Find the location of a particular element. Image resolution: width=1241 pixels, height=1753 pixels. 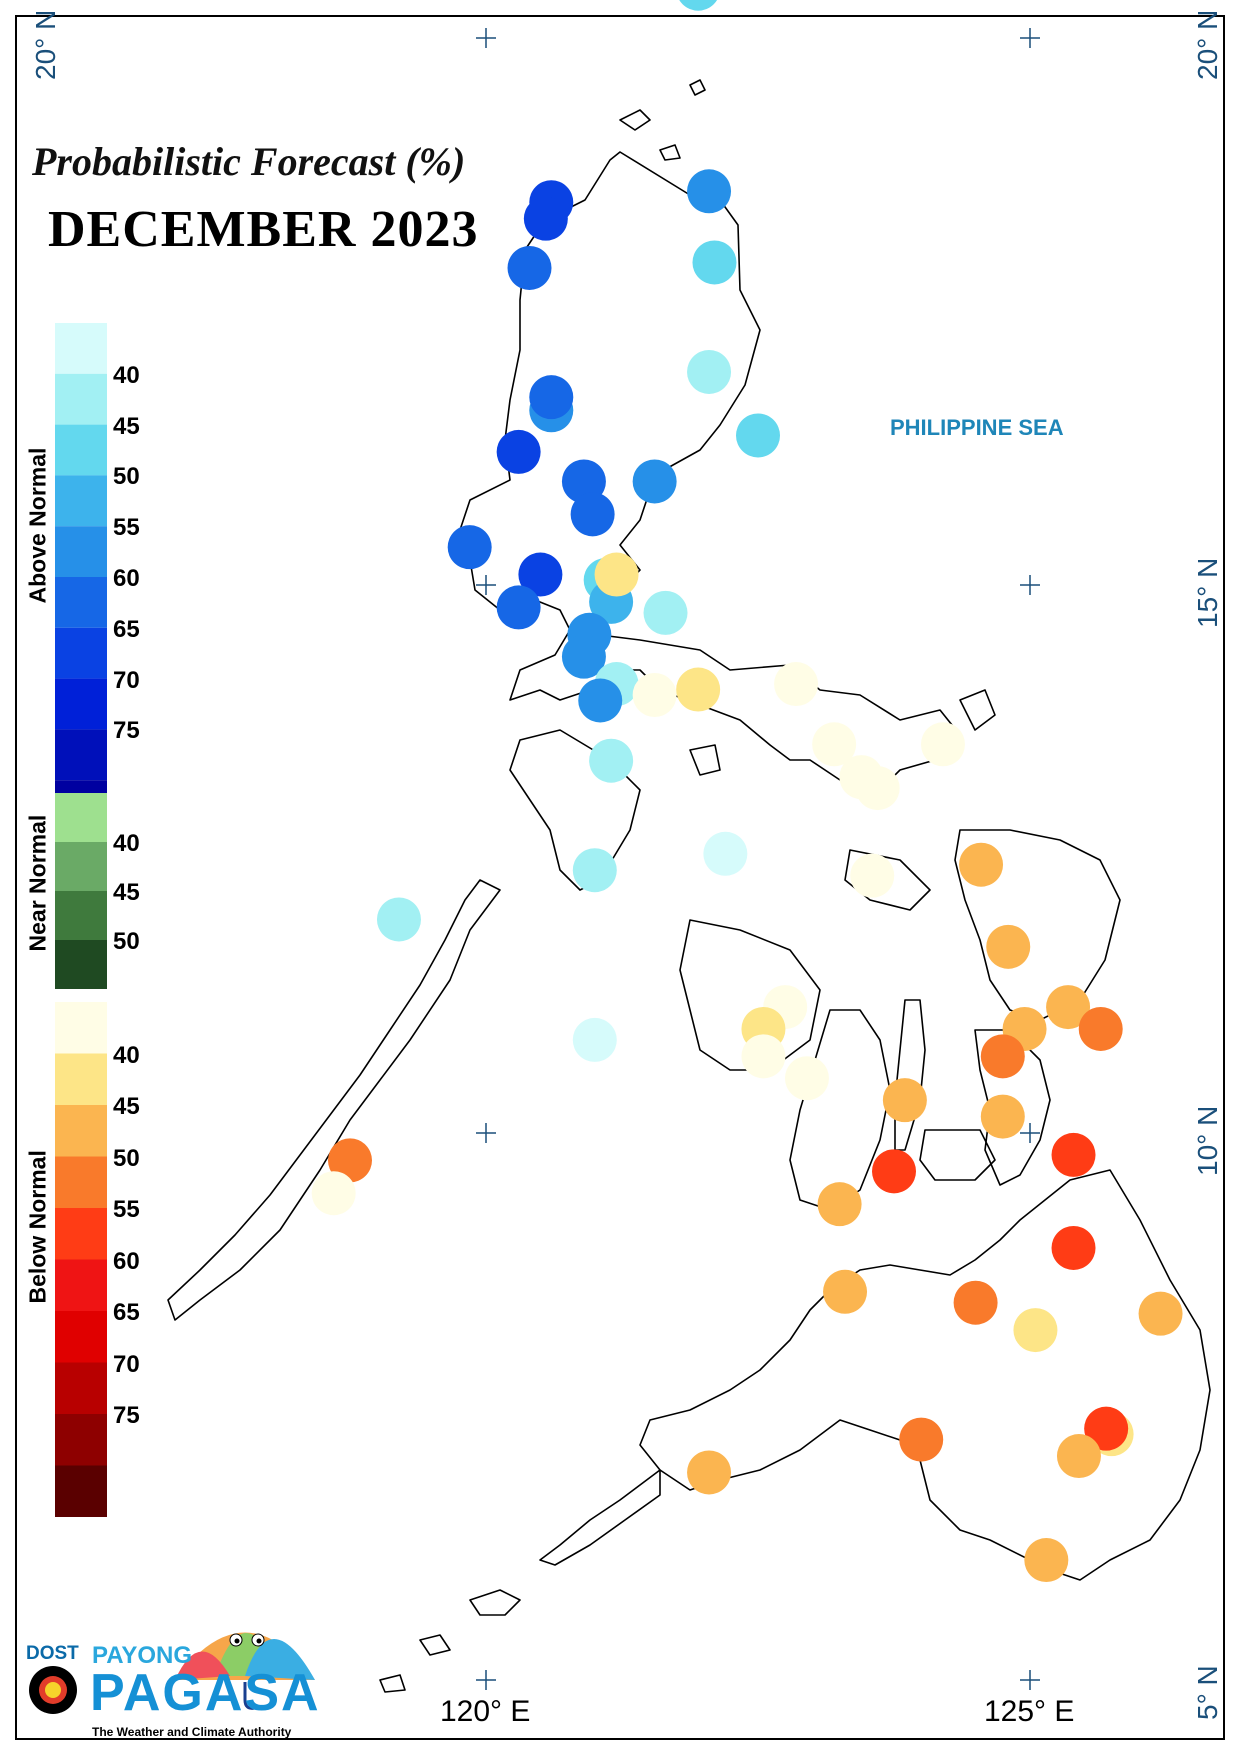

luzon-island is located at coordinates (707, 471).